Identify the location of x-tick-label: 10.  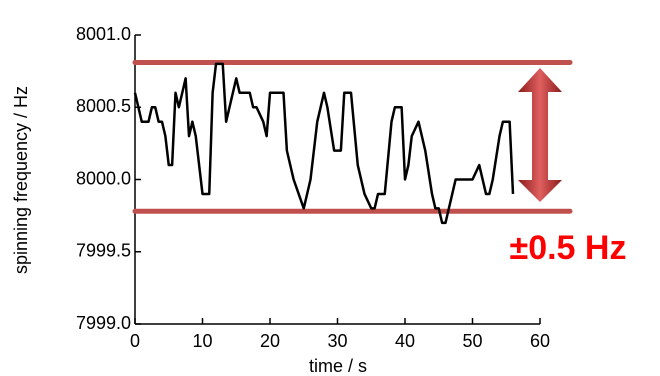
(202, 341).